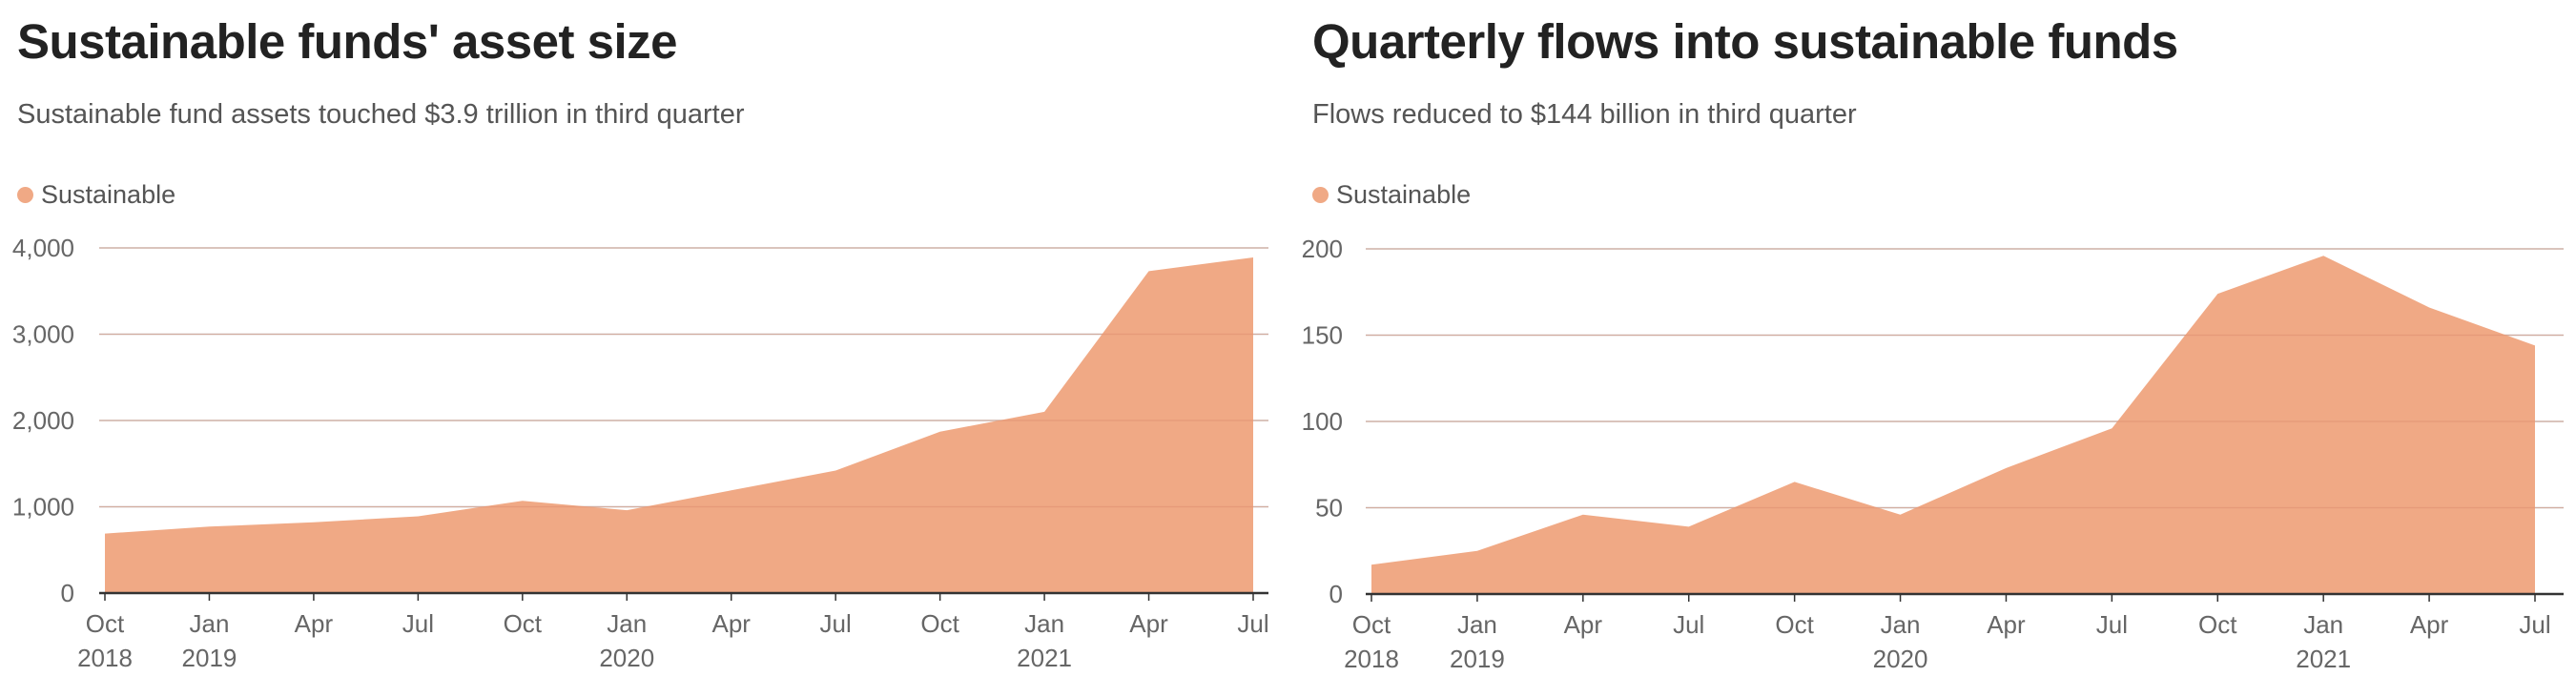 This screenshot has height=697, width=2576. What do you see at coordinates (1322, 249) in the screenshot?
I see `y-tick-label: 200` at bounding box center [1322, 249].